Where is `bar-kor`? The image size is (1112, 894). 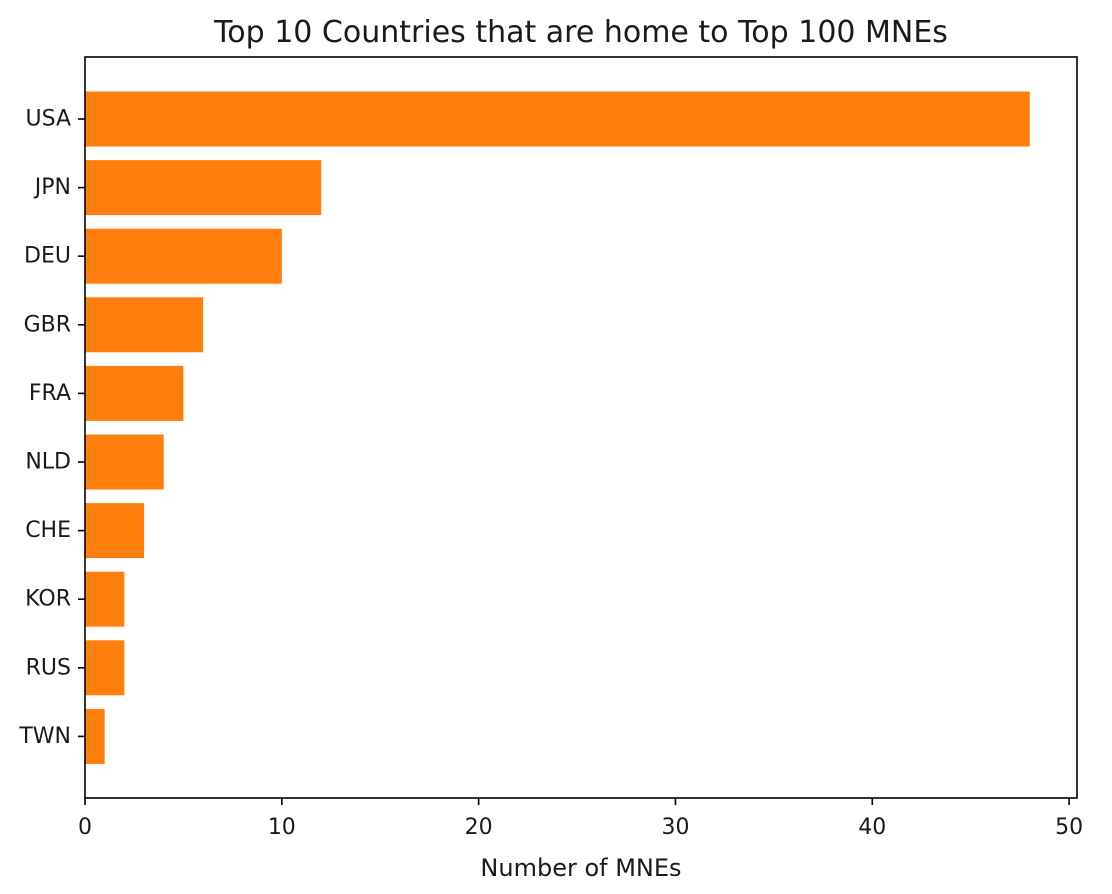
bar-kor is located at coordinates (105, 599).